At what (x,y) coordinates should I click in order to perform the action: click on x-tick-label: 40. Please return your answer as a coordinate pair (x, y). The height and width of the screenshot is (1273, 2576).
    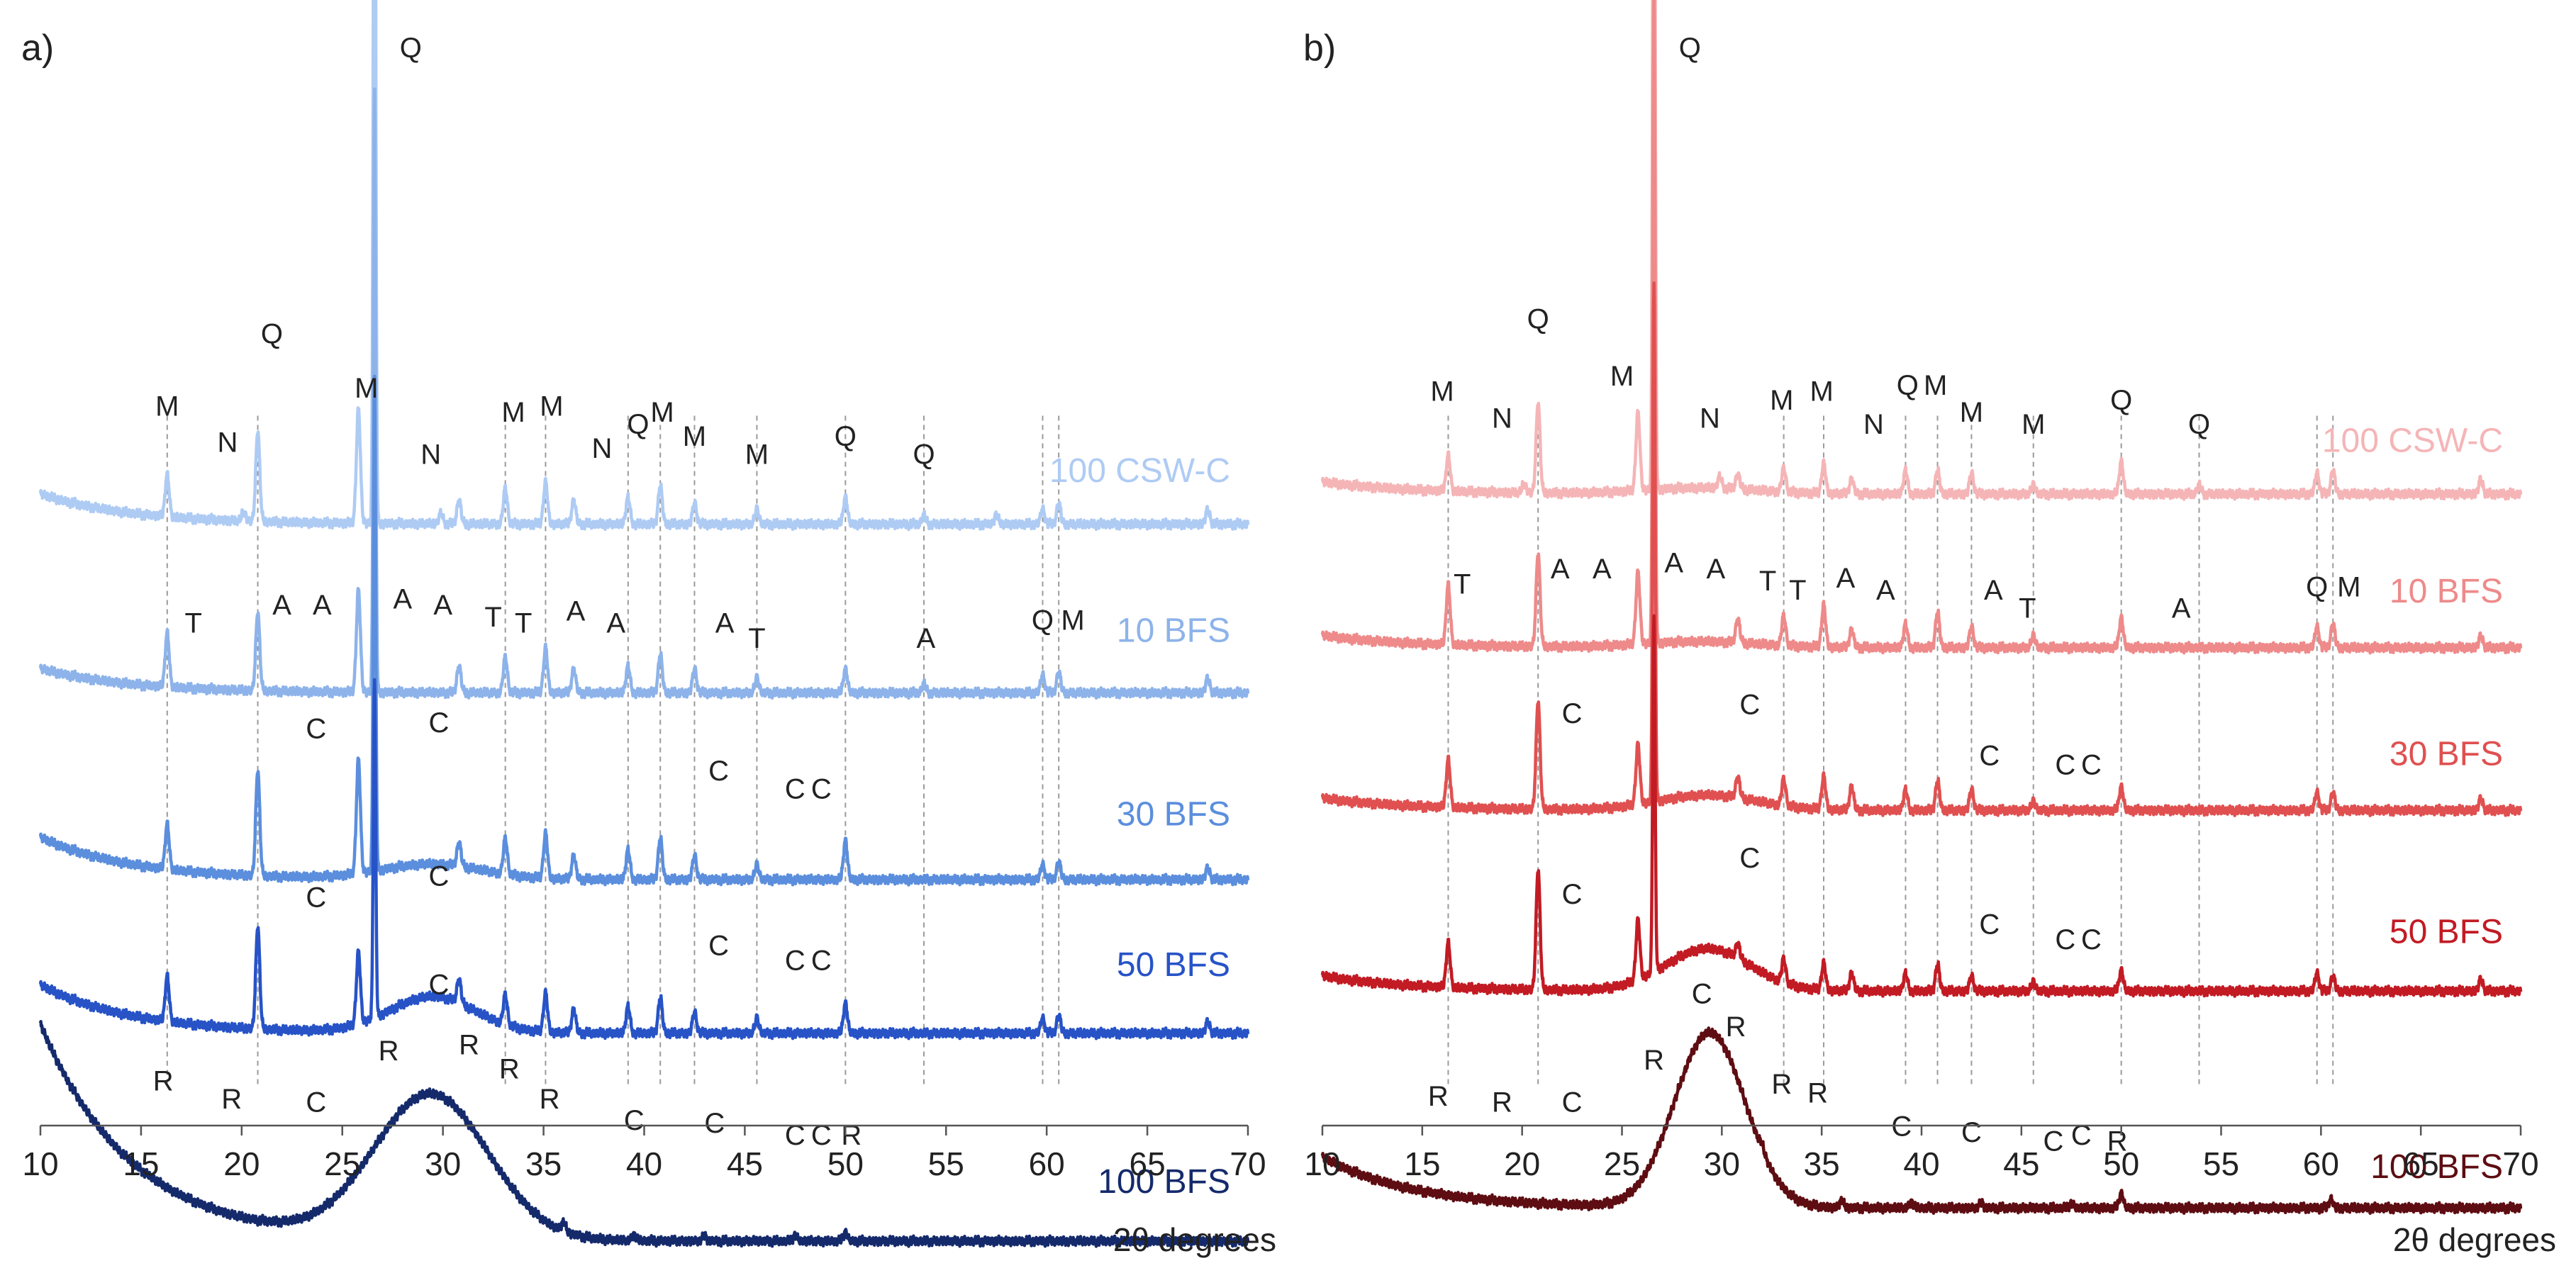
    Looking at the image, I should click on (644, 1163).